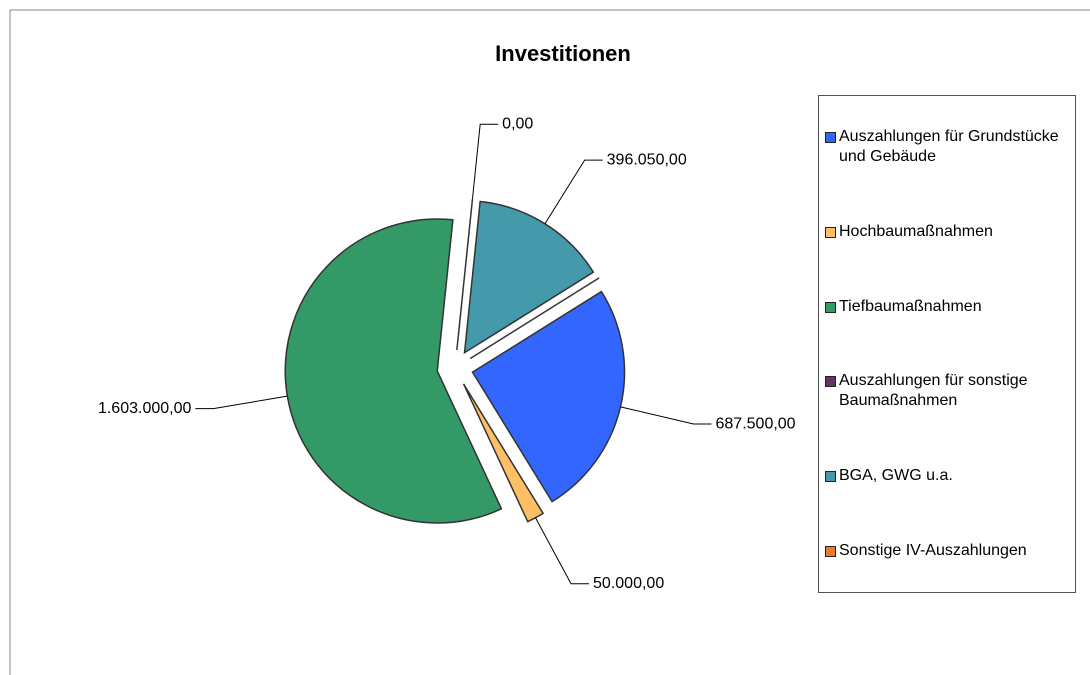 This screenshot has width=1090, height=675. I want to click on legend-label: Hochbaumaßnahmen, so click(916, 231).